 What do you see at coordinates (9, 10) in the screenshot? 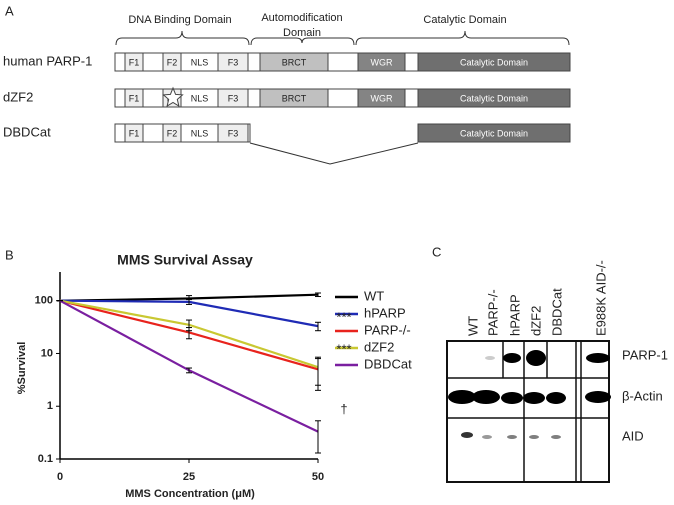
I see `panel-label: A` at bounding box center [9, 10].